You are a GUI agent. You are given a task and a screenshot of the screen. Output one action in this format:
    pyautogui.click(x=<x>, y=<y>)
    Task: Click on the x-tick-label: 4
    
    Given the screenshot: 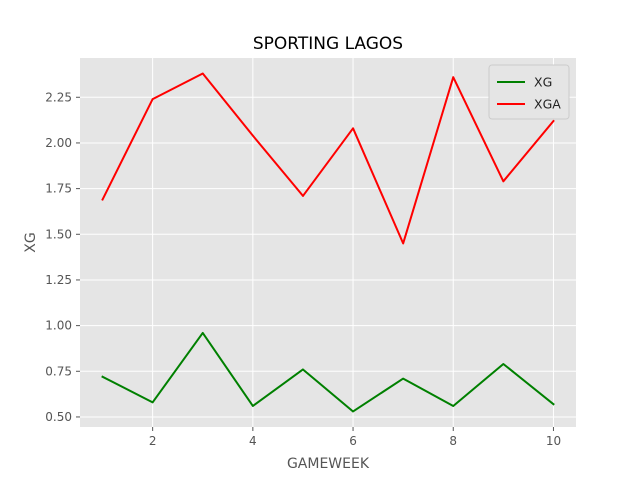 What is the action you would take?
    pyautogui.click(x=253, y=441)
    